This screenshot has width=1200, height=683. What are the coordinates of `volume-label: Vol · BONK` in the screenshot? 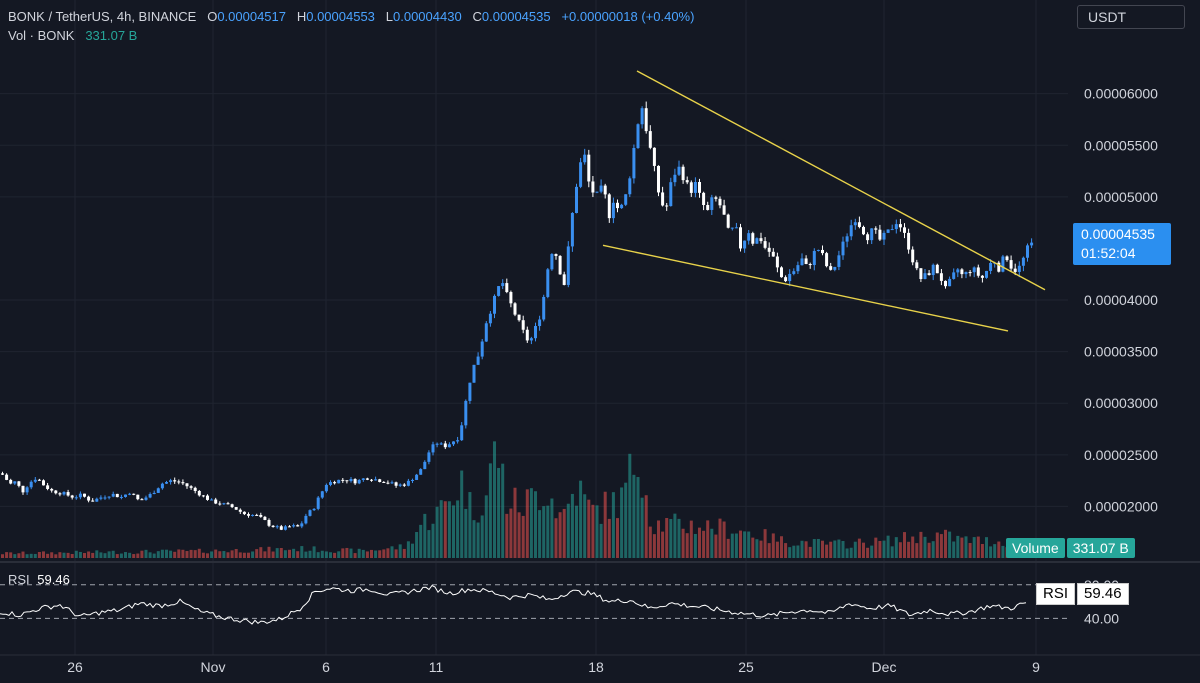 It's located at (41, 35).